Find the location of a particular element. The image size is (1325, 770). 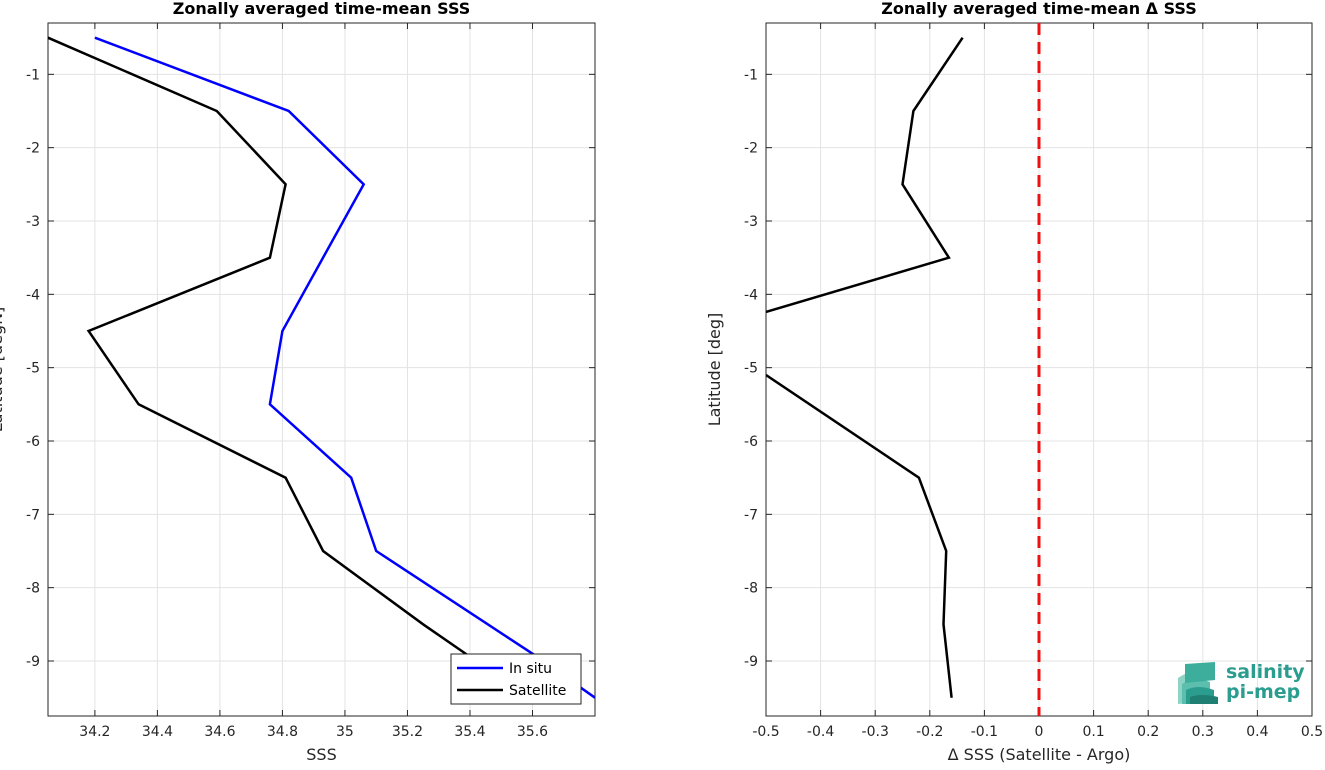

legend: In situ Satellite is located at coordinates (516, 679).